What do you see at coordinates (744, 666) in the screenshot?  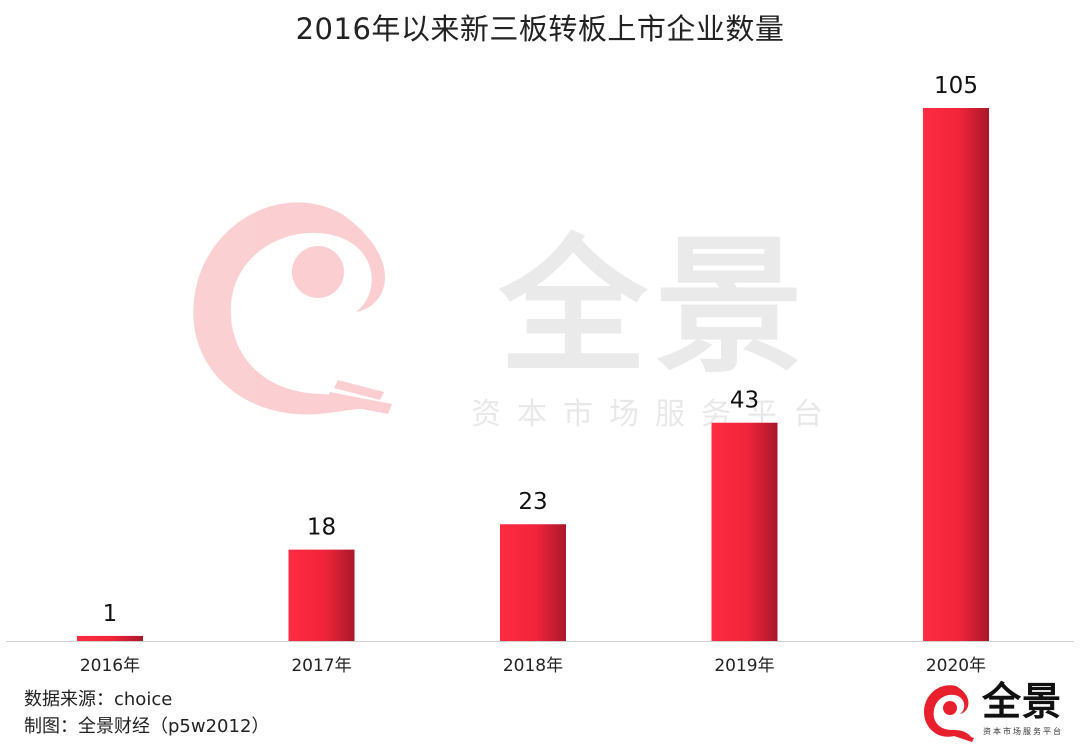 I see `x-tick-label-2019: 2019年` at bounding box center [744, 666].